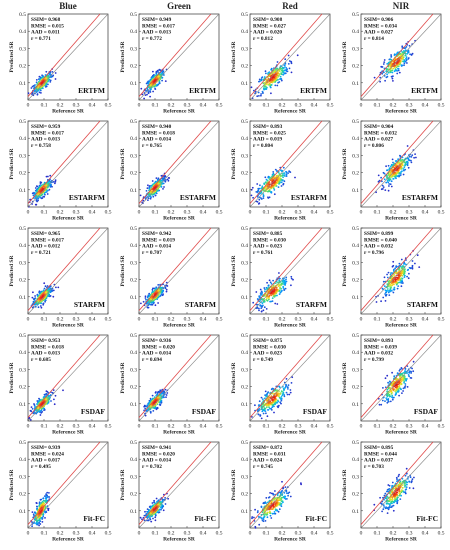 The height and width of the screenshot is (550, 450). I want to click on regression-line, so click(175, 162).